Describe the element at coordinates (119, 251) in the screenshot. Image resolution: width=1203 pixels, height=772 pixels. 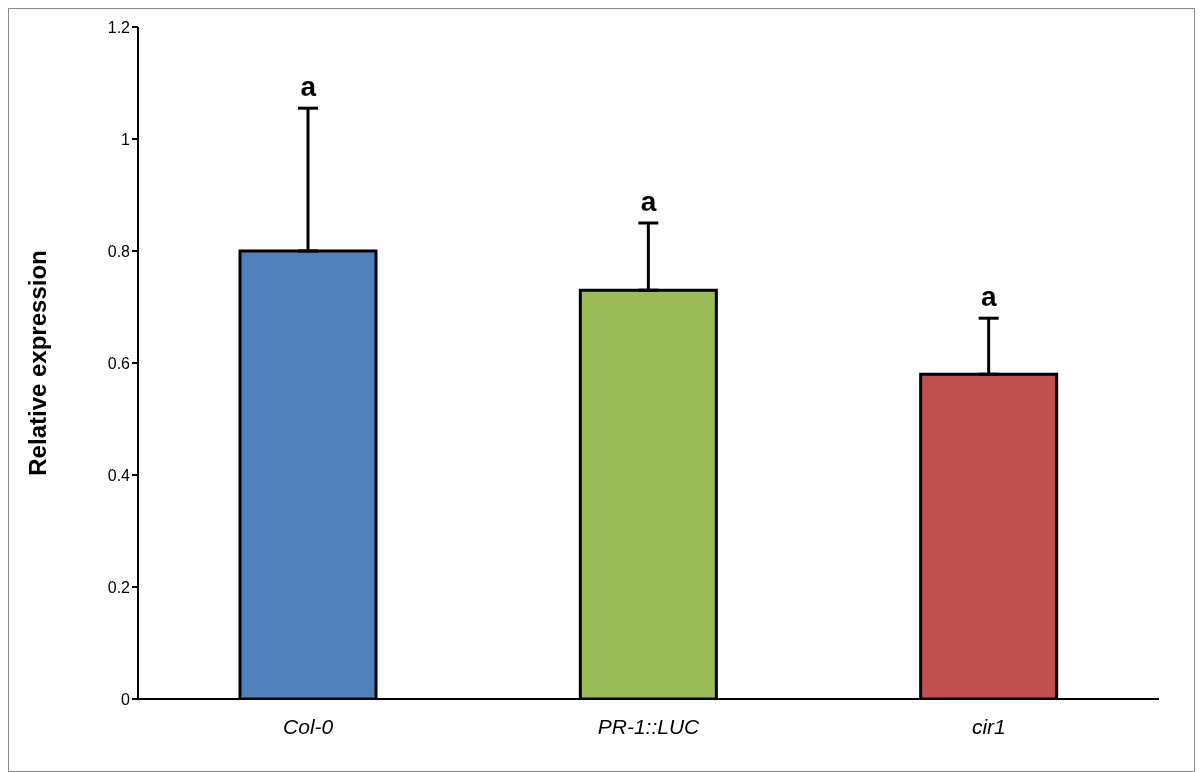
I see `y-tick-label: 0.8` at that location.